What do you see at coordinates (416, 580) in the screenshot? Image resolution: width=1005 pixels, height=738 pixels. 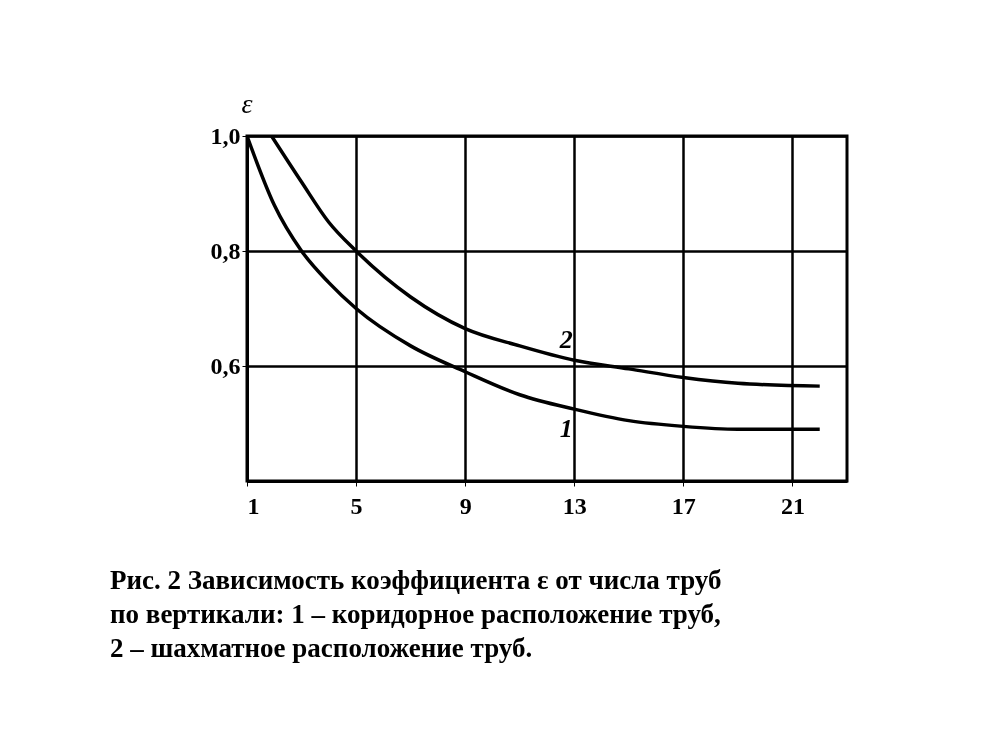 I see `text: Рис. 2 Зависимость коэффициента ε от числа труб` at bounding box center [416, 580].